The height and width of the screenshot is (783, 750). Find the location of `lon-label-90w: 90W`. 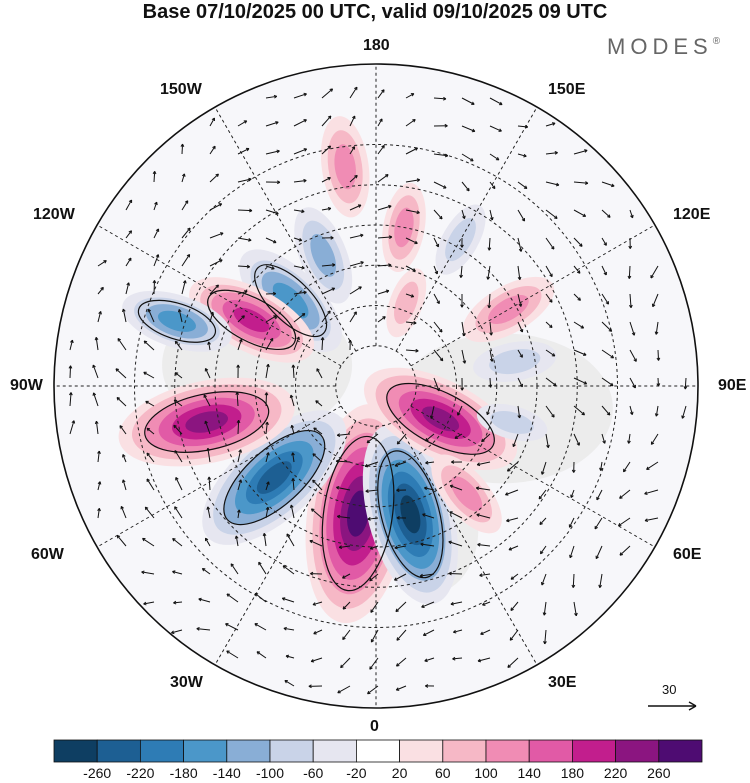

lon-label-90w: 90W is located at coordinates (26, 385).